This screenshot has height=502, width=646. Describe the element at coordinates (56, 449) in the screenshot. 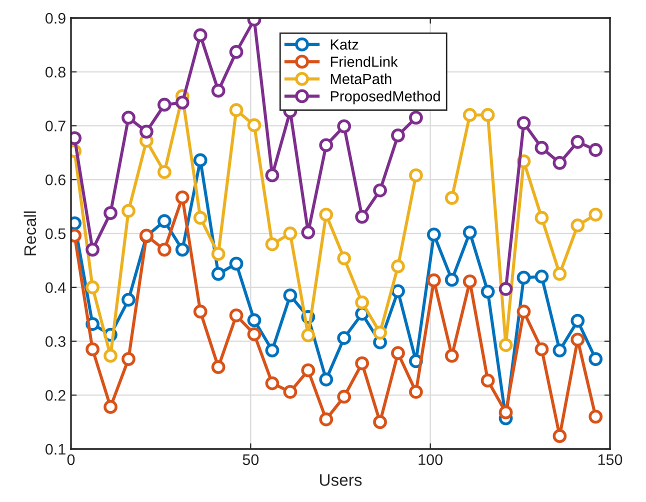

I see `y-tick-label: 0.1` at that location.